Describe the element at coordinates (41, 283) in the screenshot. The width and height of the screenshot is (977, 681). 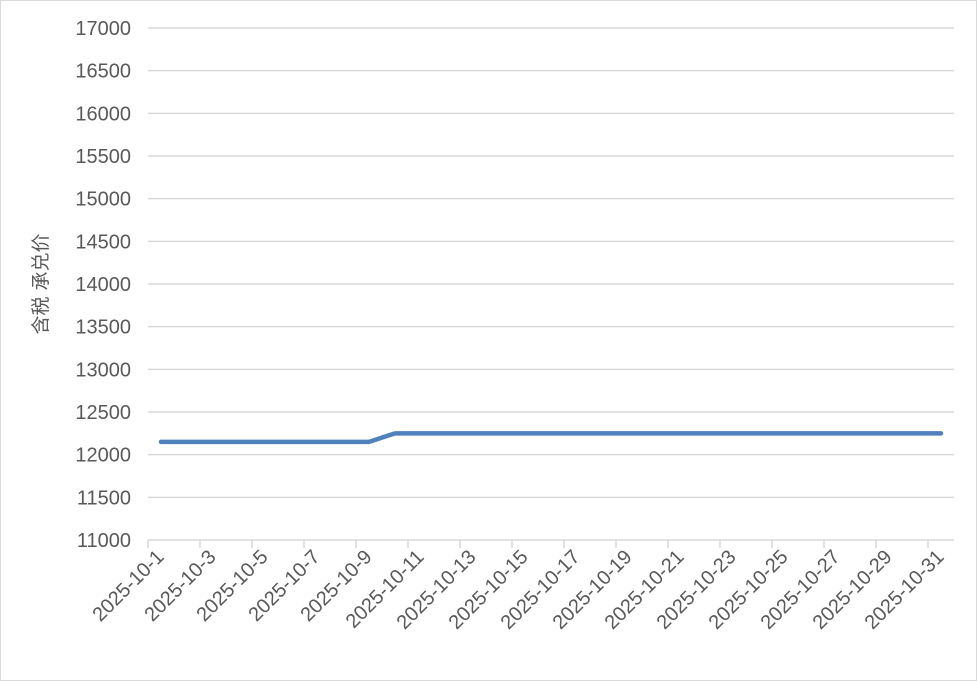
I see `y-axis-label: 含税 承兑价` at that location.